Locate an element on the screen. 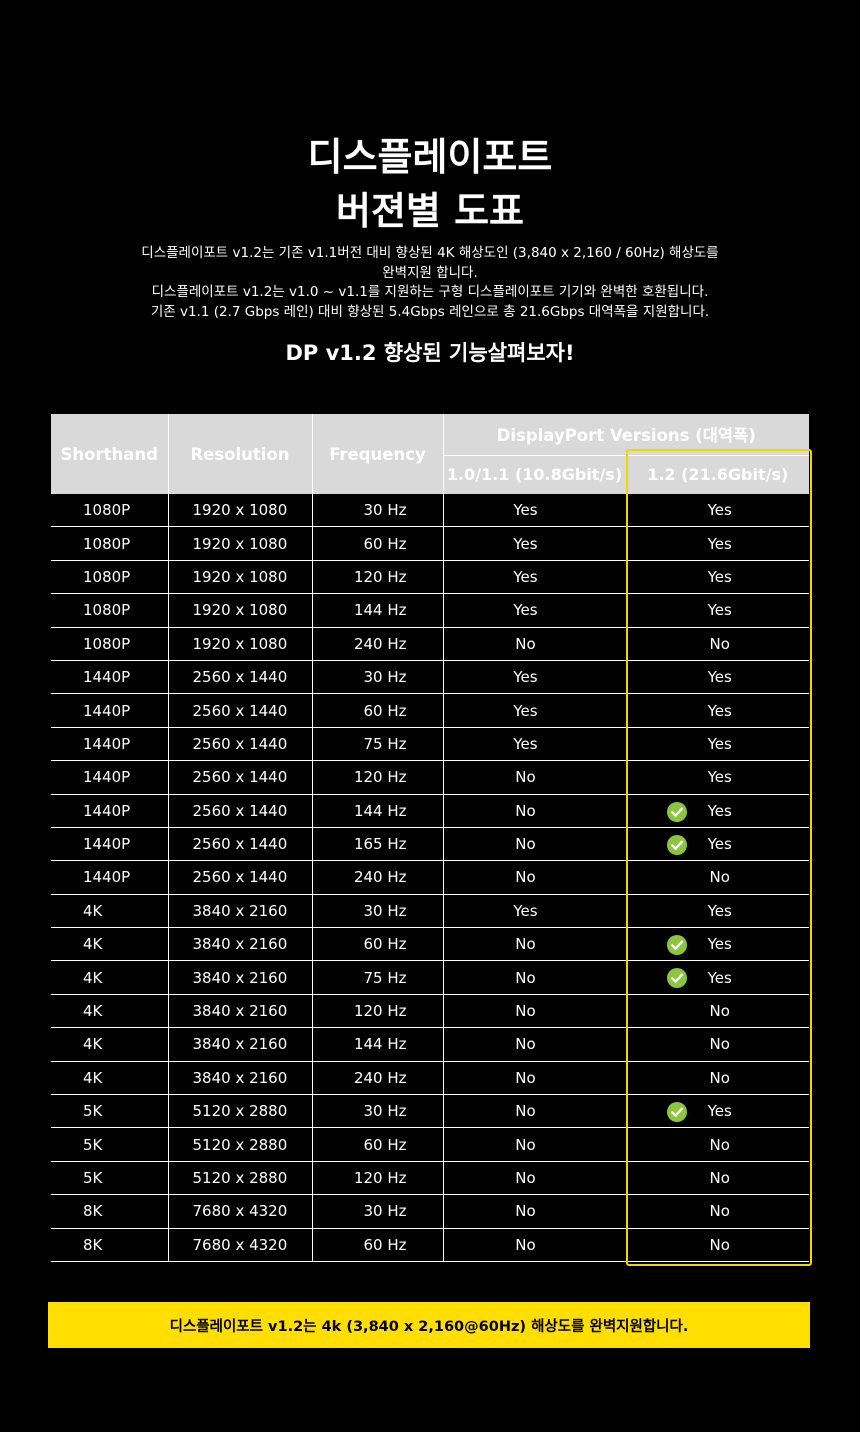 This screenshot has height=1432, width=860. table-row: 1440P 2560 x 1440 60 Hz Yes Yes is located at coordinates (430, 710).